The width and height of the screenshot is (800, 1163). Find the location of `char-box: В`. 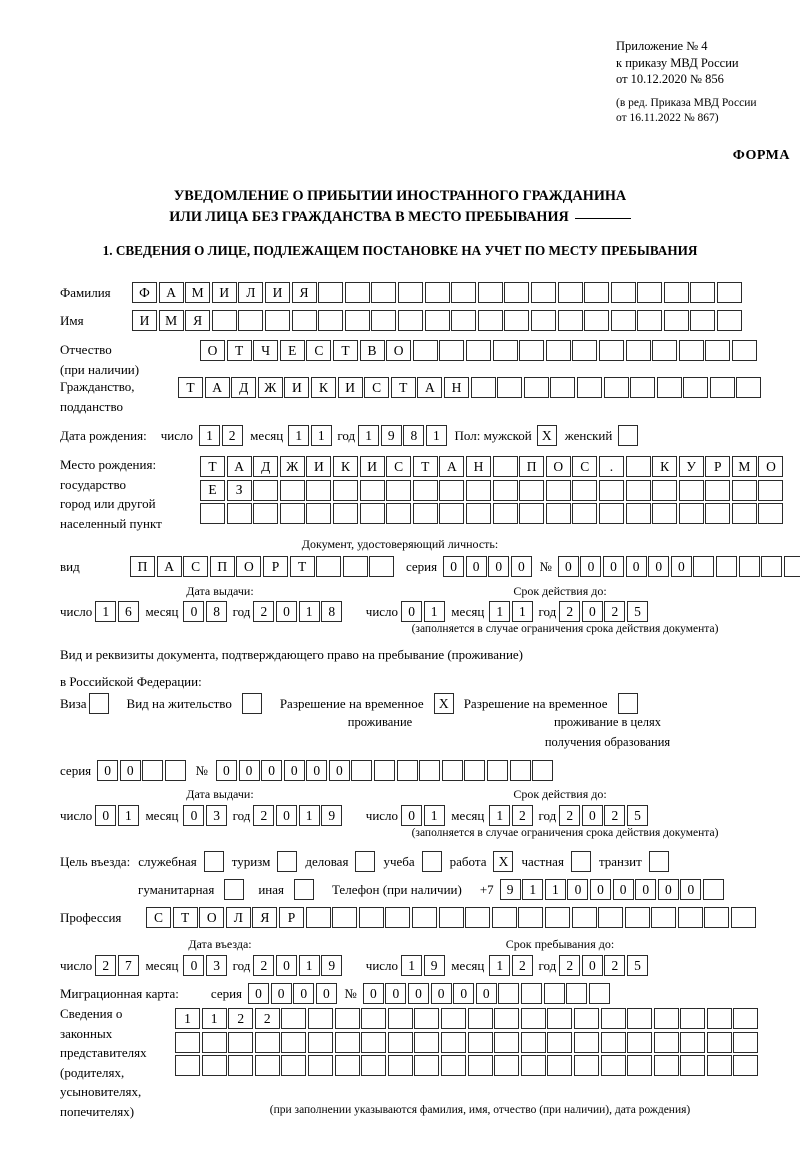

char-box: В is located at coordinates (372, 350).